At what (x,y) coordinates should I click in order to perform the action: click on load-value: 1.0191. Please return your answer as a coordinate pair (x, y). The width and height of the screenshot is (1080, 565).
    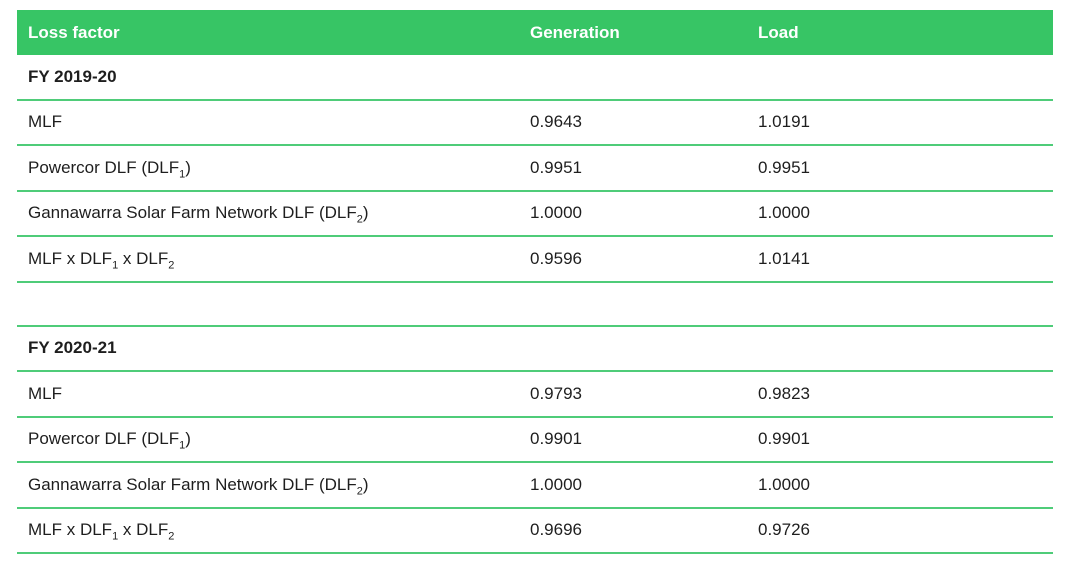
    Looking at the image, I should click on (784, 122).